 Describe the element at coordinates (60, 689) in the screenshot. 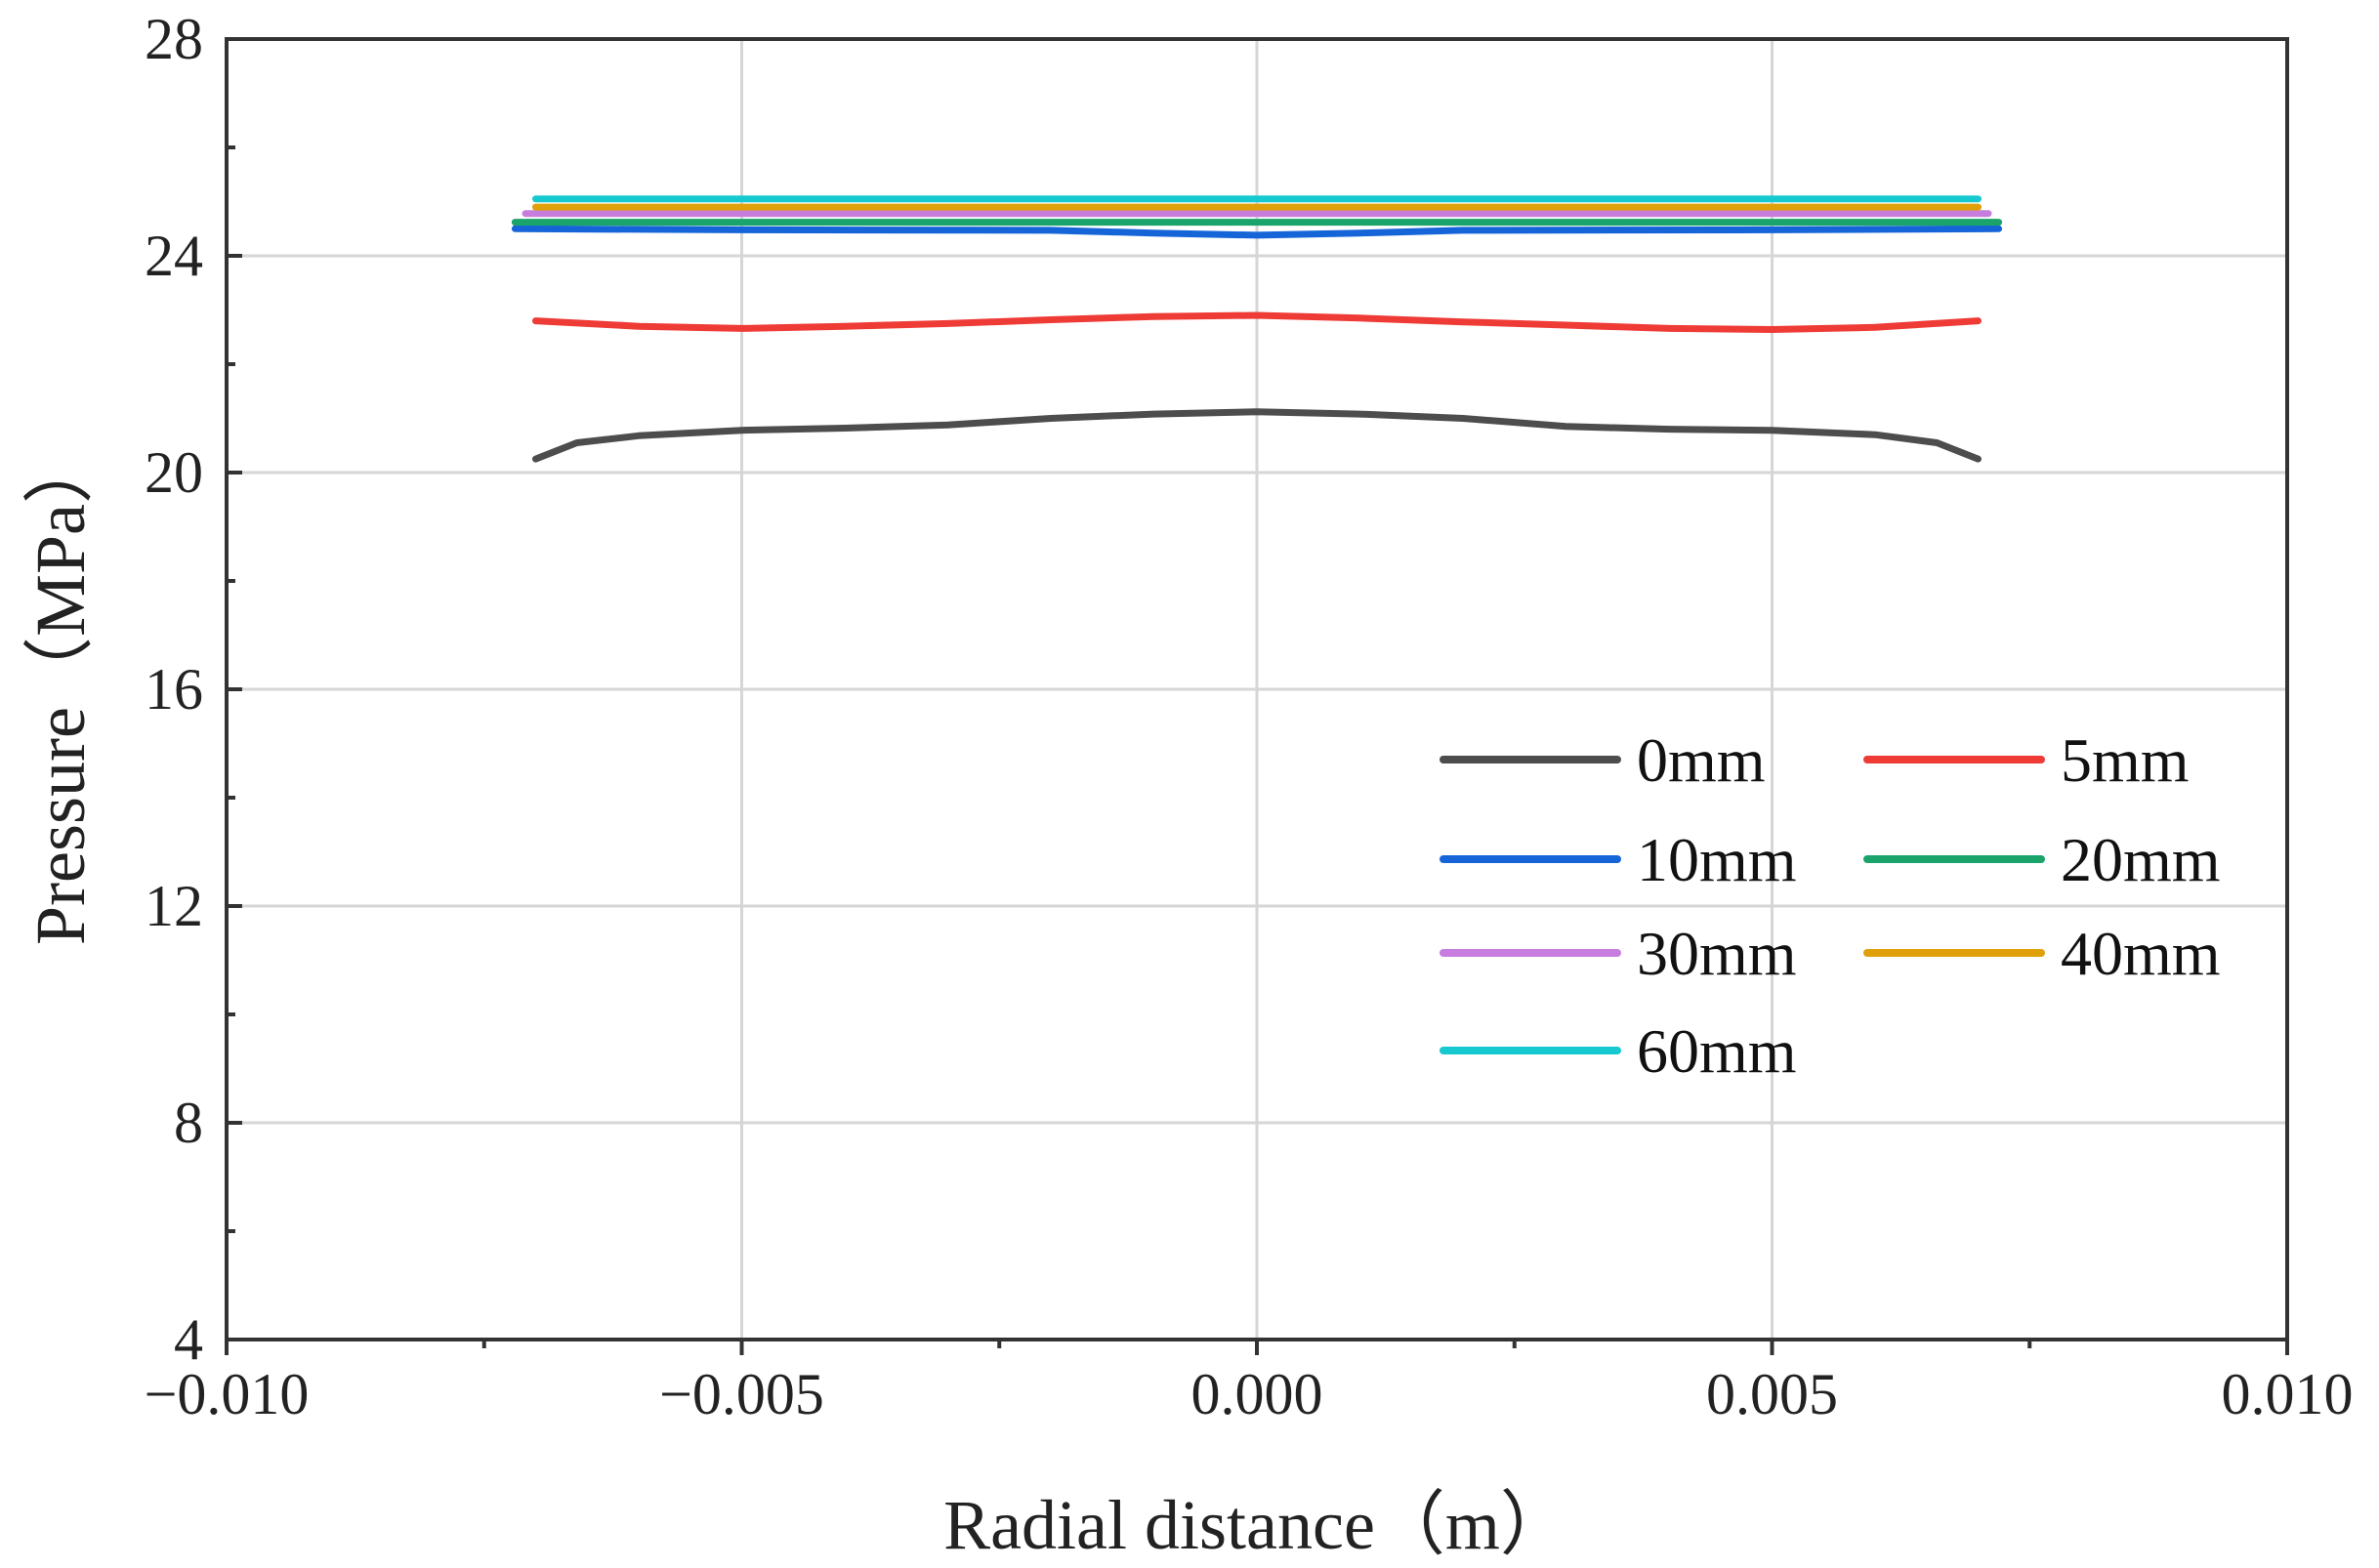

I see `y-axis-label: Pressure（MPa）` at that location.